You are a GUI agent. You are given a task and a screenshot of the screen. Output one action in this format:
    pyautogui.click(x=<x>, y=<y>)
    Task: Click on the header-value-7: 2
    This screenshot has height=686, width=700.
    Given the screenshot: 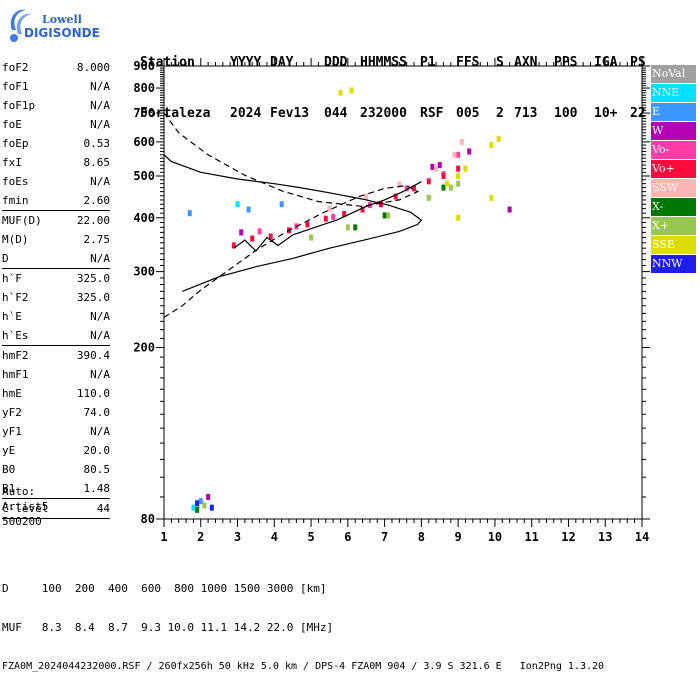 What is the action you would take?
    pyautogui.click(x=500, y=113)
    